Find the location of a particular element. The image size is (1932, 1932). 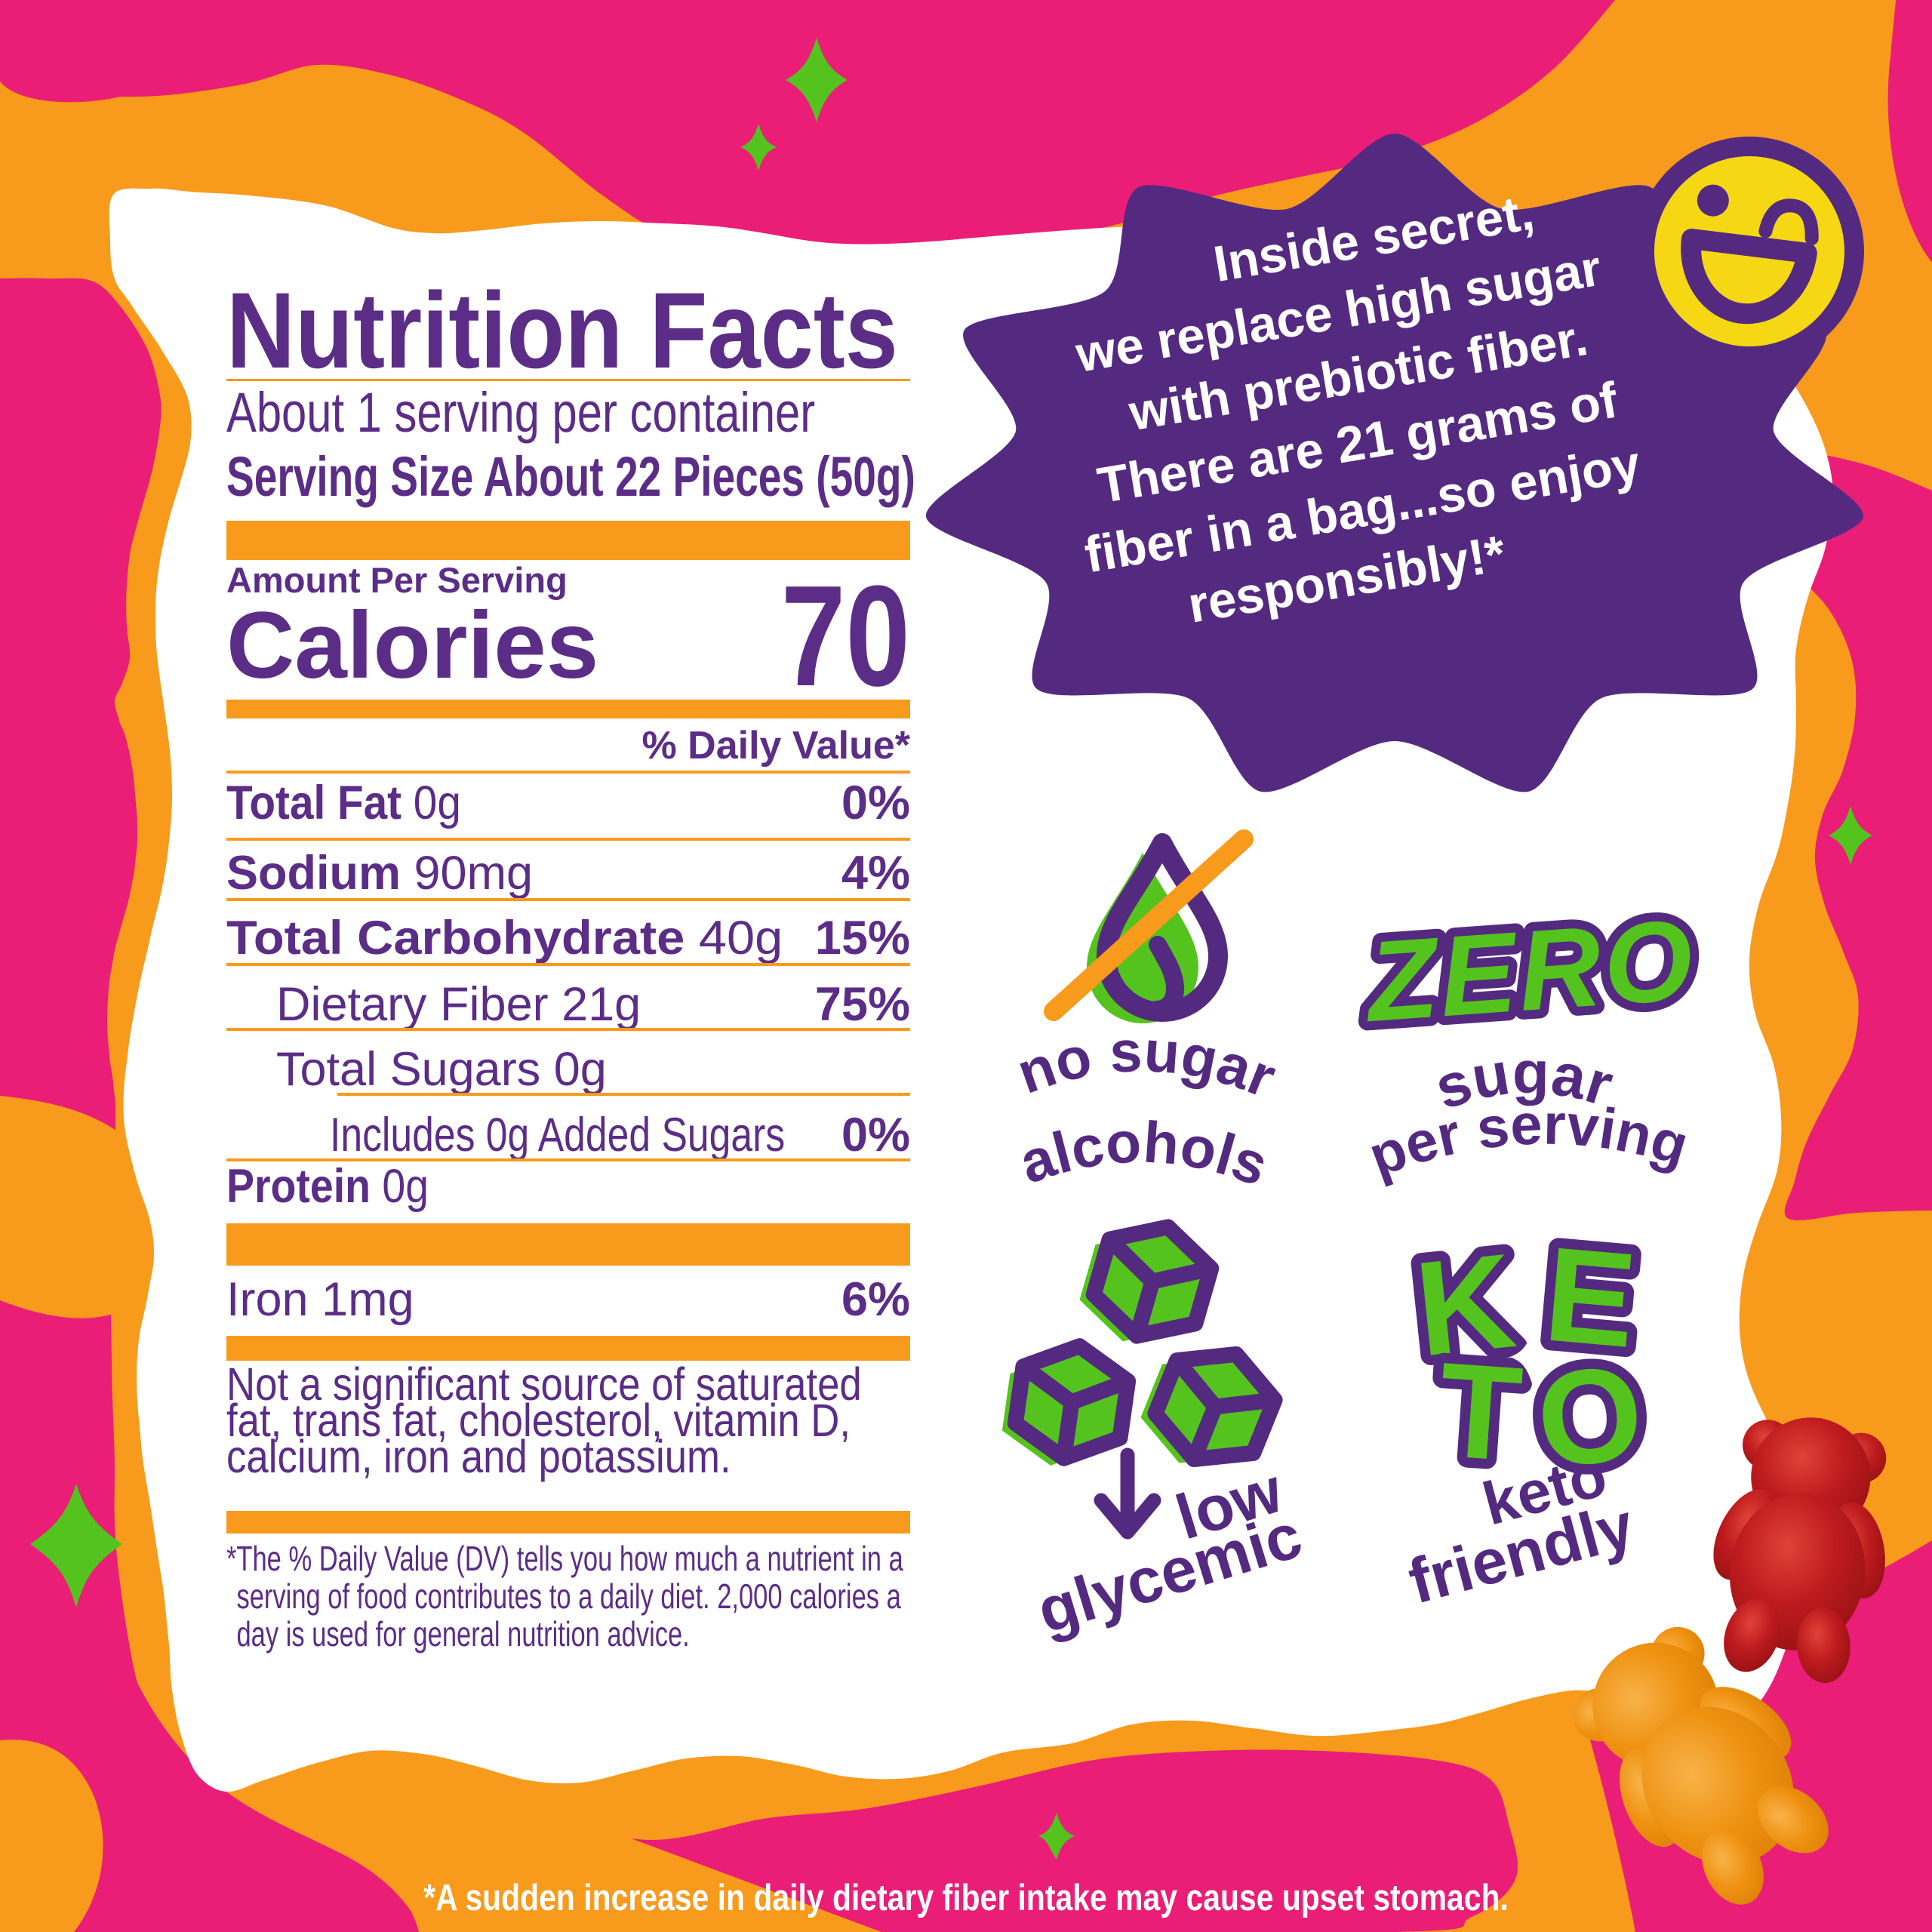

svg-text: ZERO is located at coordinates (1530, 970).